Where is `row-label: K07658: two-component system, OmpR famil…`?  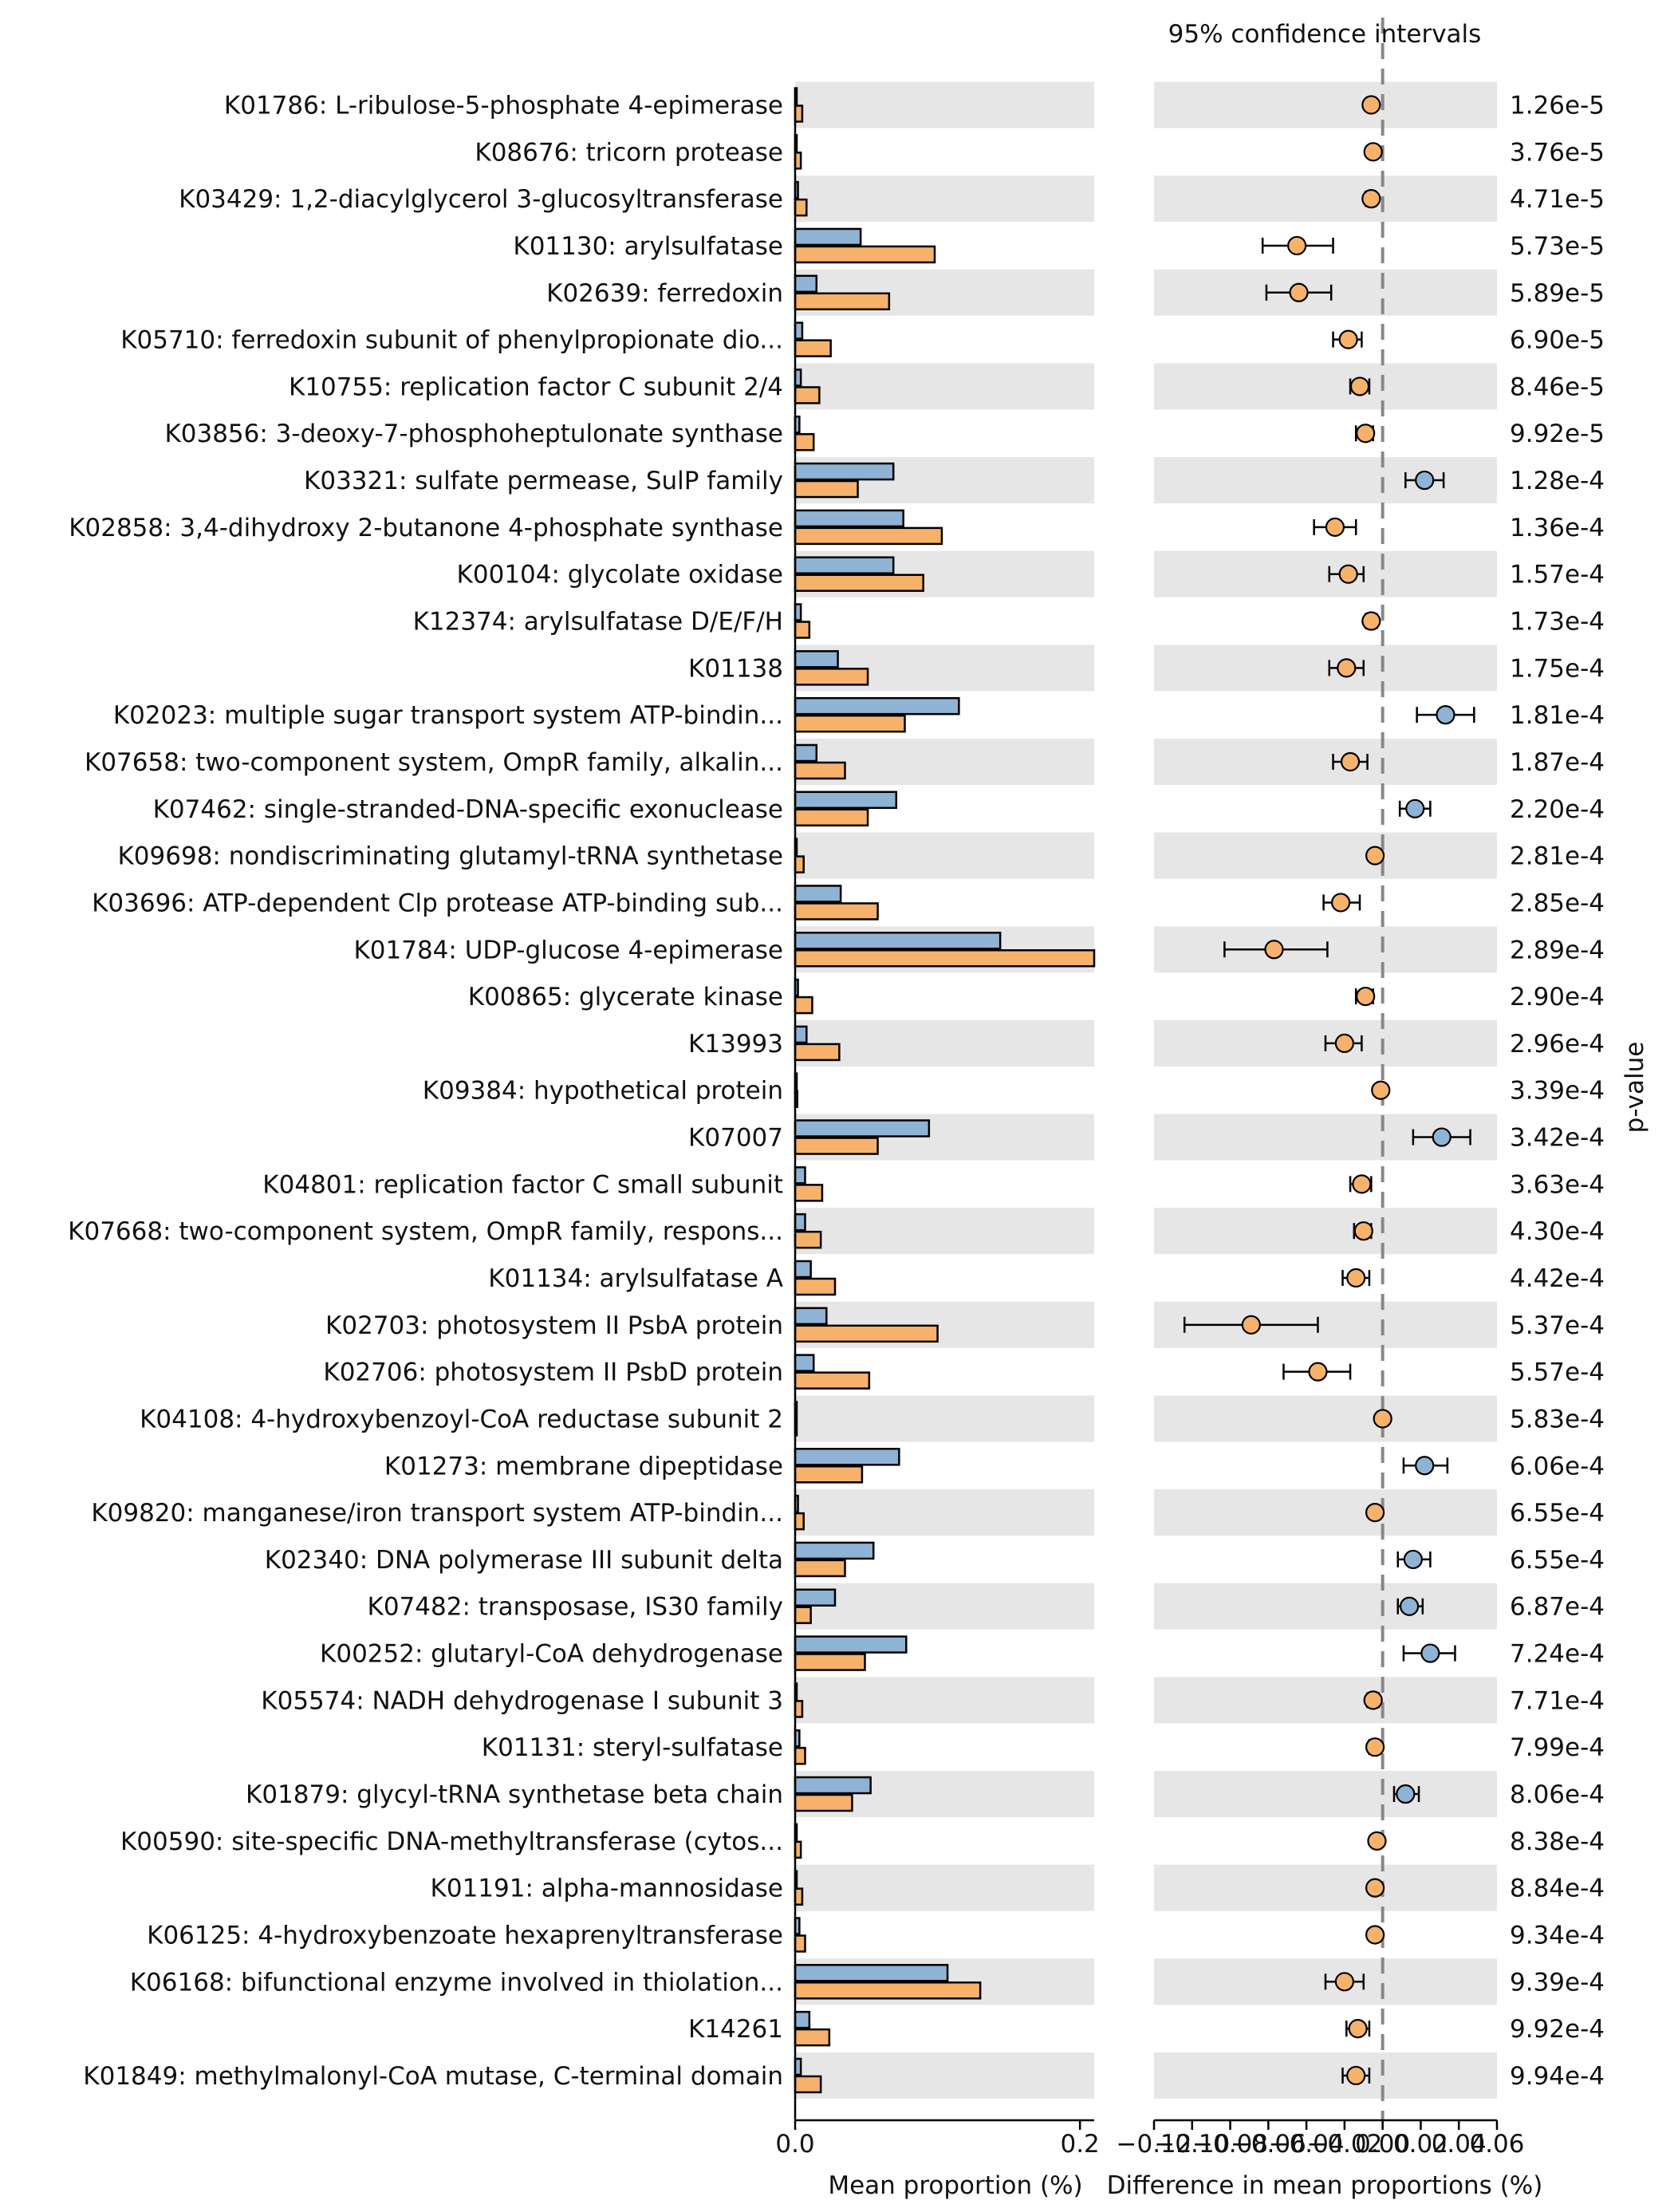
row-label: K07658: two-component system, OmpR famil… is located at coordinates (434, 763).